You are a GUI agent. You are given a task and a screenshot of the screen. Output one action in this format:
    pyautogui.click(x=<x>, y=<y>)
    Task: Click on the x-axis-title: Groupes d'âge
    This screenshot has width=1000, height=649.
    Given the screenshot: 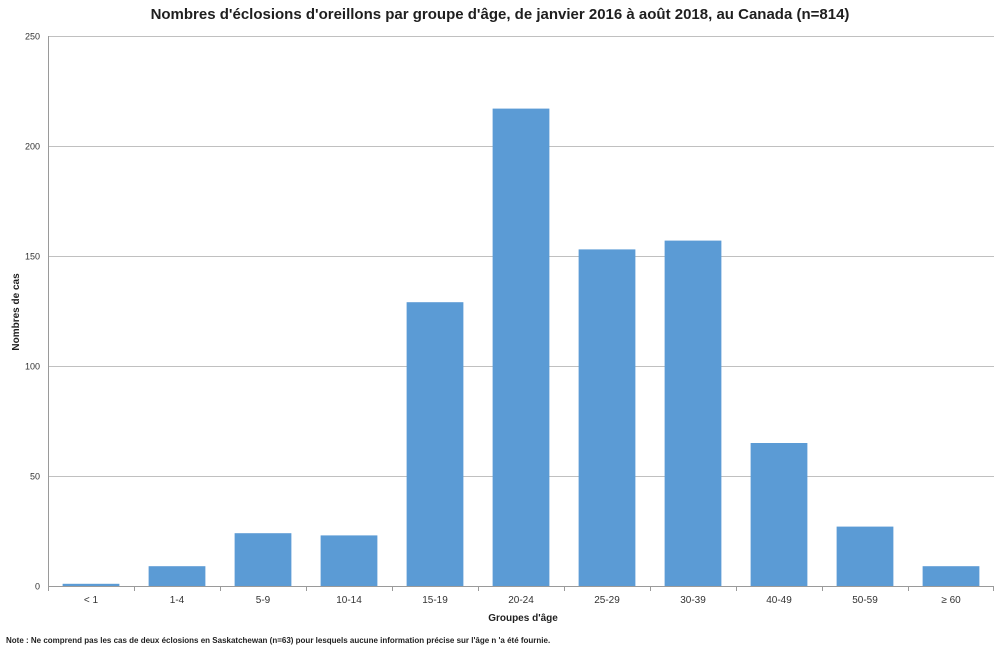 What is the action you would take?
    pyautogui.click(x=523, y=618)
    